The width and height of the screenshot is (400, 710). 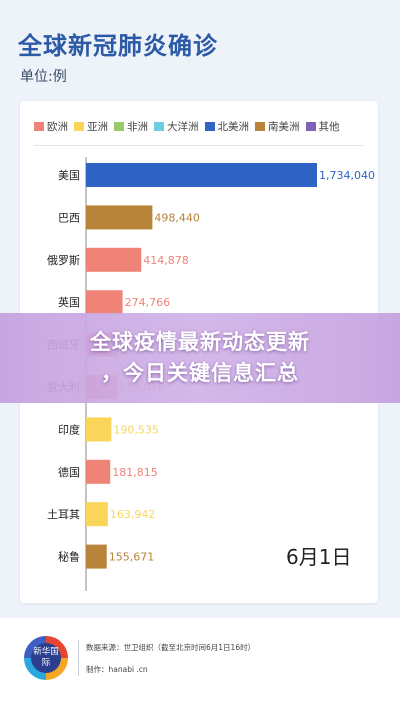 I want to click on category-label: 英国, so click(x=69, y=302).